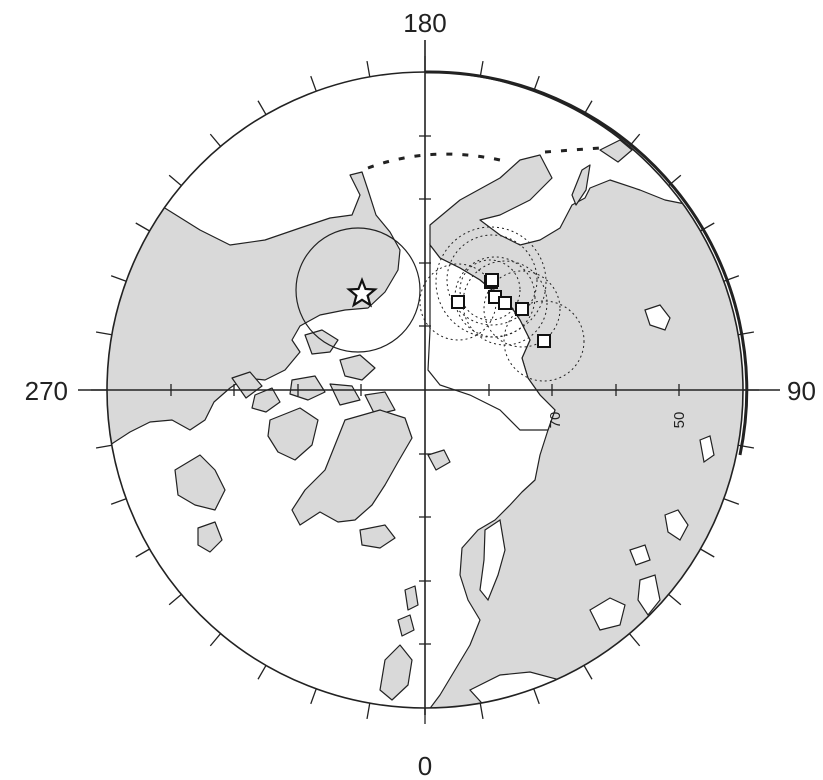  I want to click on island-southampton, so click(210, 537).